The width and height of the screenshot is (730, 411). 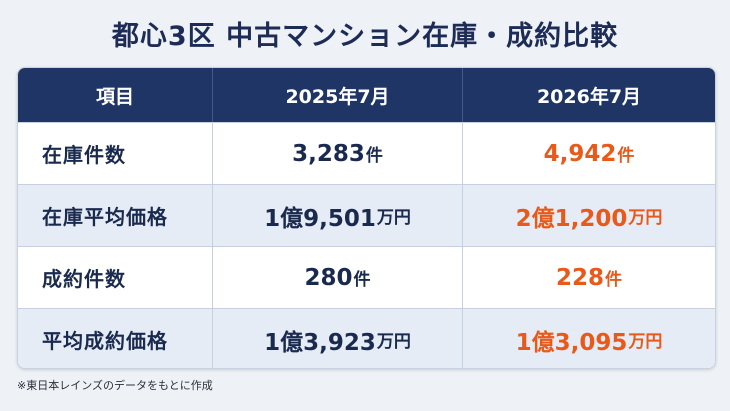 I want to click on table-row: 在庫件数 3,283 件 4,942 件, so click(x=366, y=153).